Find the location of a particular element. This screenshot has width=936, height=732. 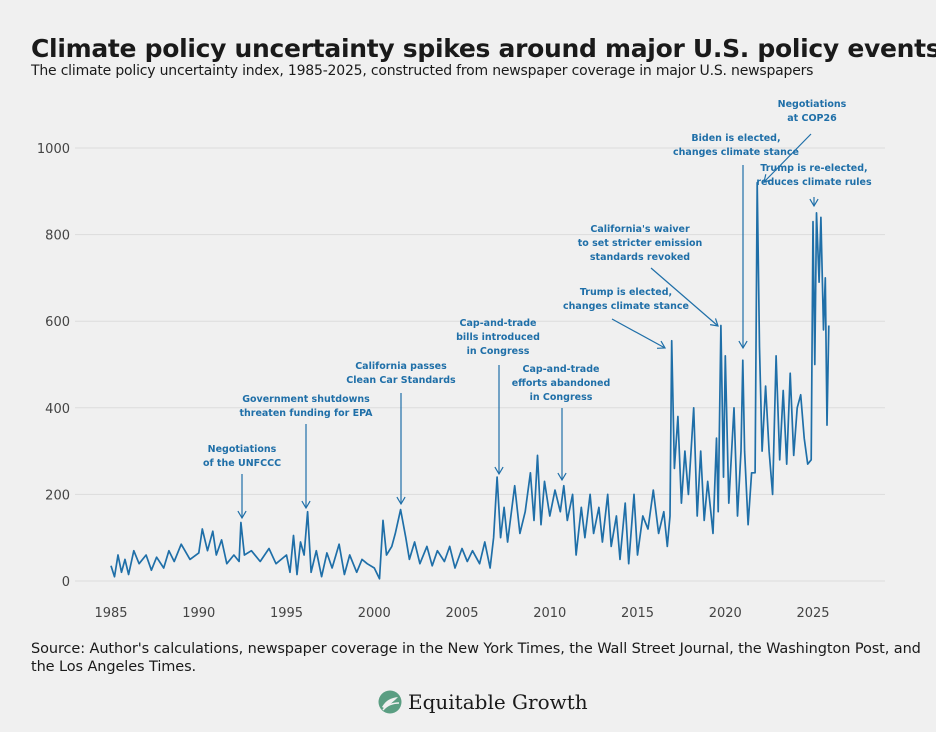

annotation-label: bills introduced is located at coordinates (498, 337).